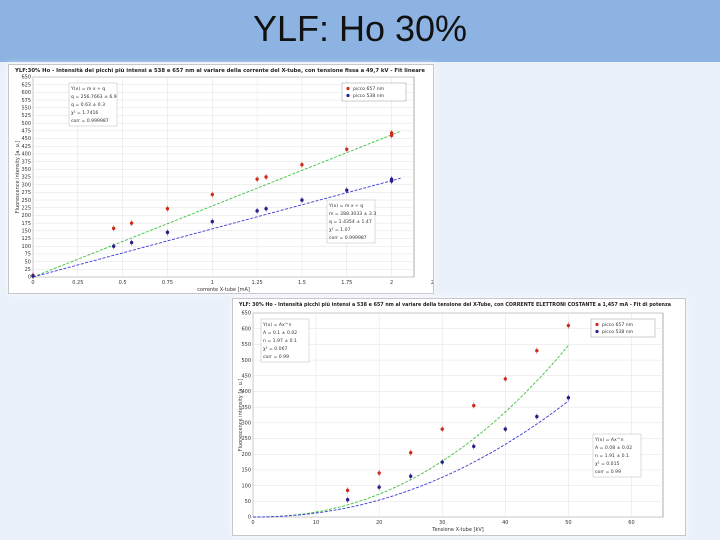  I want to click on y-tick-label: 575, so click(26, 101).